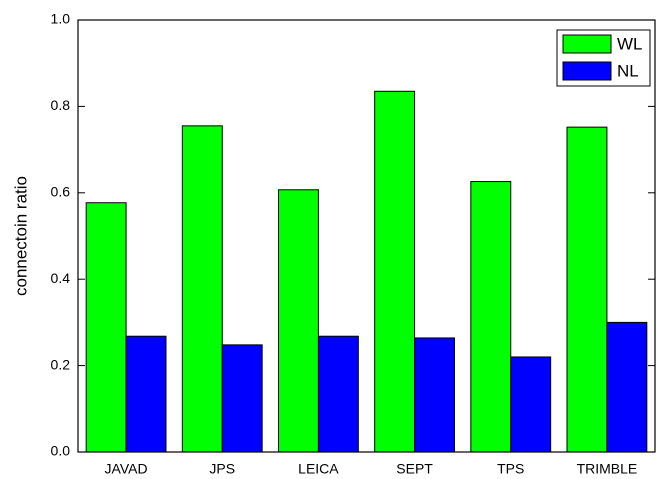 The height and width of the screenshot is (479, 657). What do you see at coordinates (20, 236) in the screenshot?
I see `y-axis-label: connectoin ratio` at bounding box center [20, 236].